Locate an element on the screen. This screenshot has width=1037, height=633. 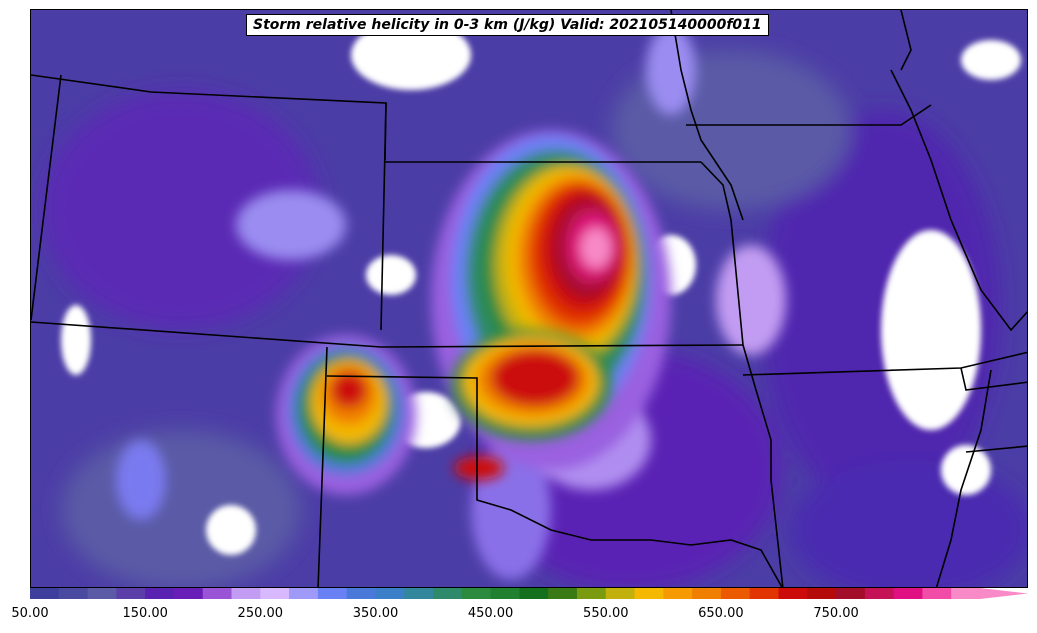
field-core-panhandle is located at coordinates (346, 415).